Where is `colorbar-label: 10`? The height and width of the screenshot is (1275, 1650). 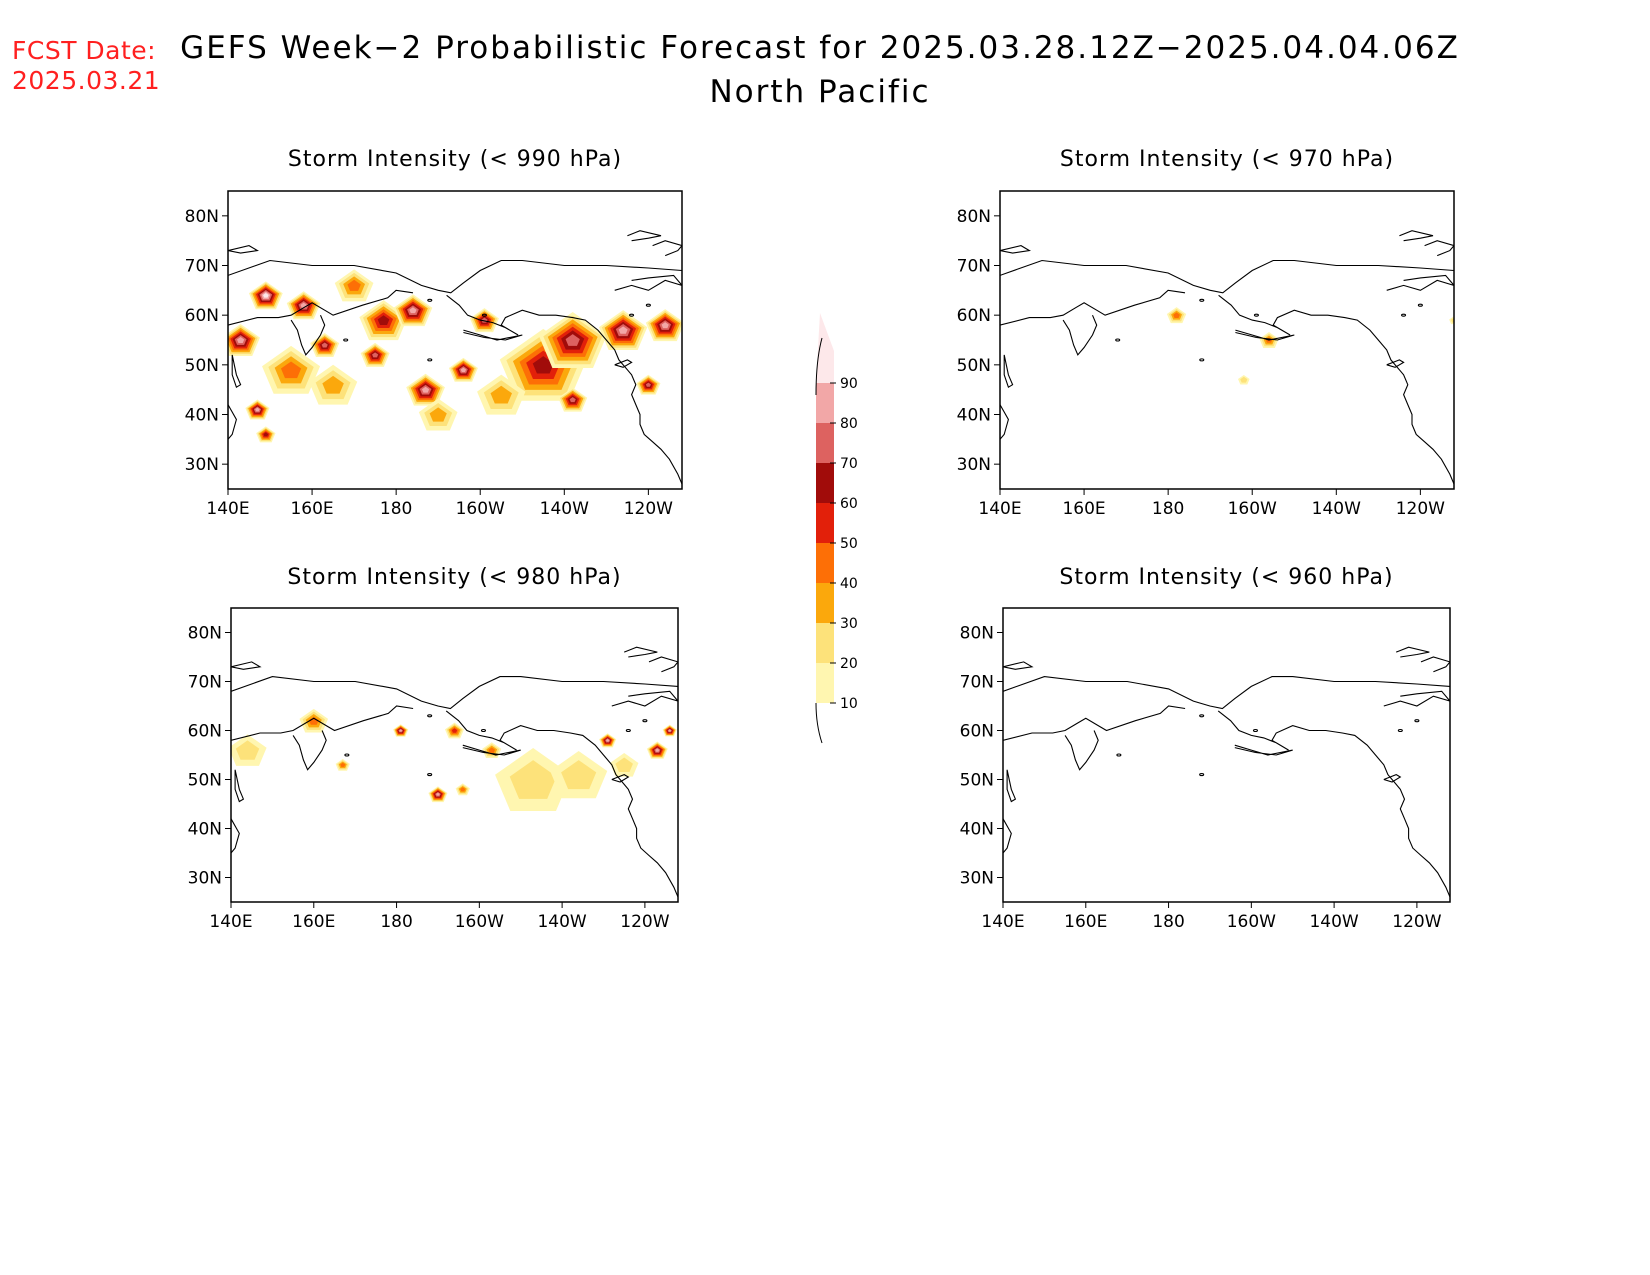 colorbar-label: 10 is located at coordinates (849, 704).